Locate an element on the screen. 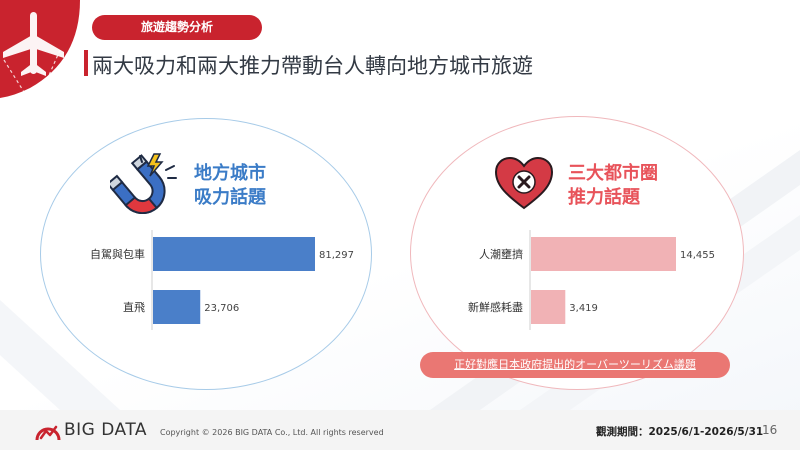 The width and height of the screenshot is (800, 450). right-heading: 三大都市圈 推力話題 is located at coordinates (613, 186).